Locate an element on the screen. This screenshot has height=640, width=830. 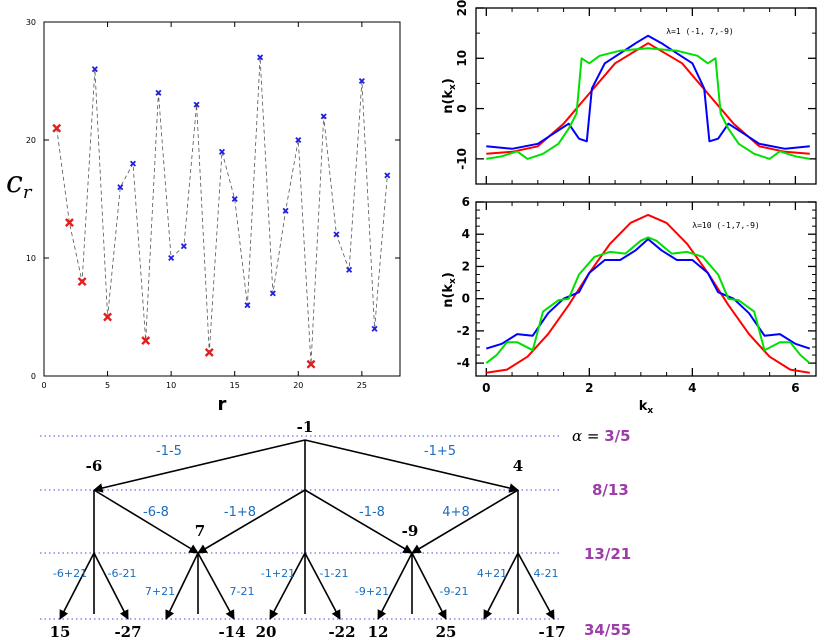
nk10-axis-ticks: -4 -2 0 2 4 6 0 2 4 6 is located at coordinates (636, 295).